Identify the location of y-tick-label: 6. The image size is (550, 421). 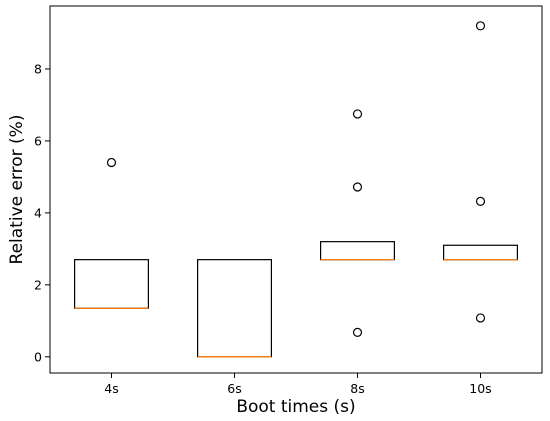
(38, 140).